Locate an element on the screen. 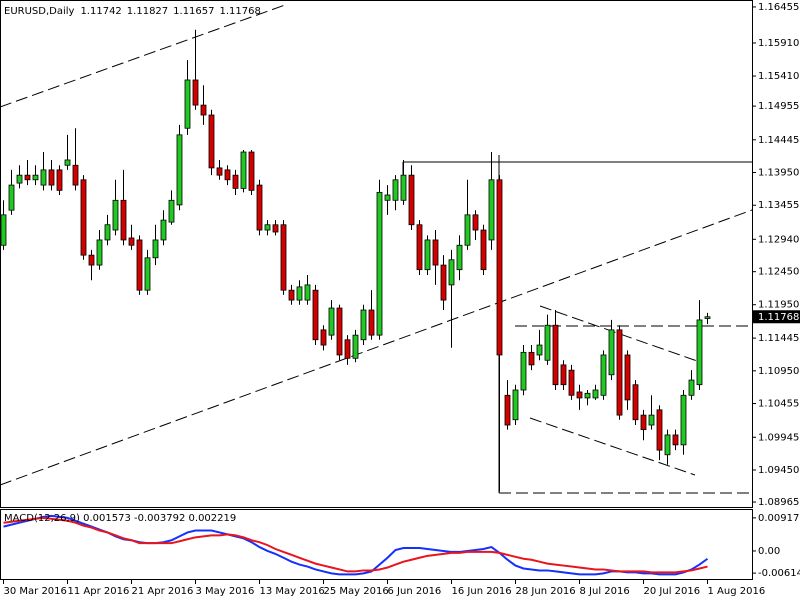 This screenshot has height=600, width=800. macd-panel-frame is located at coordinates (376, 544).